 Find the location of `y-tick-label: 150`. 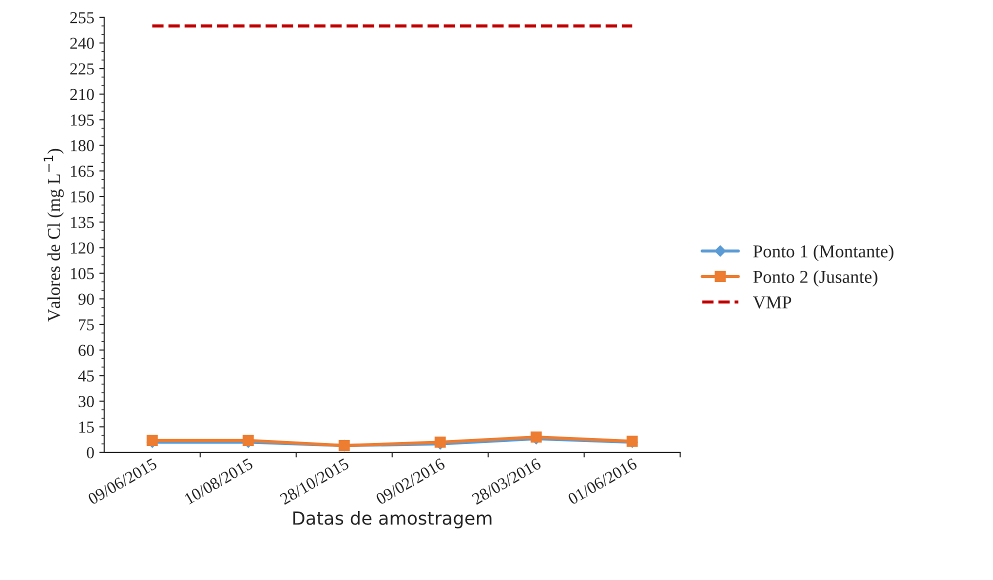

y-tick-label: 150 is located at coordinates (82, 196).